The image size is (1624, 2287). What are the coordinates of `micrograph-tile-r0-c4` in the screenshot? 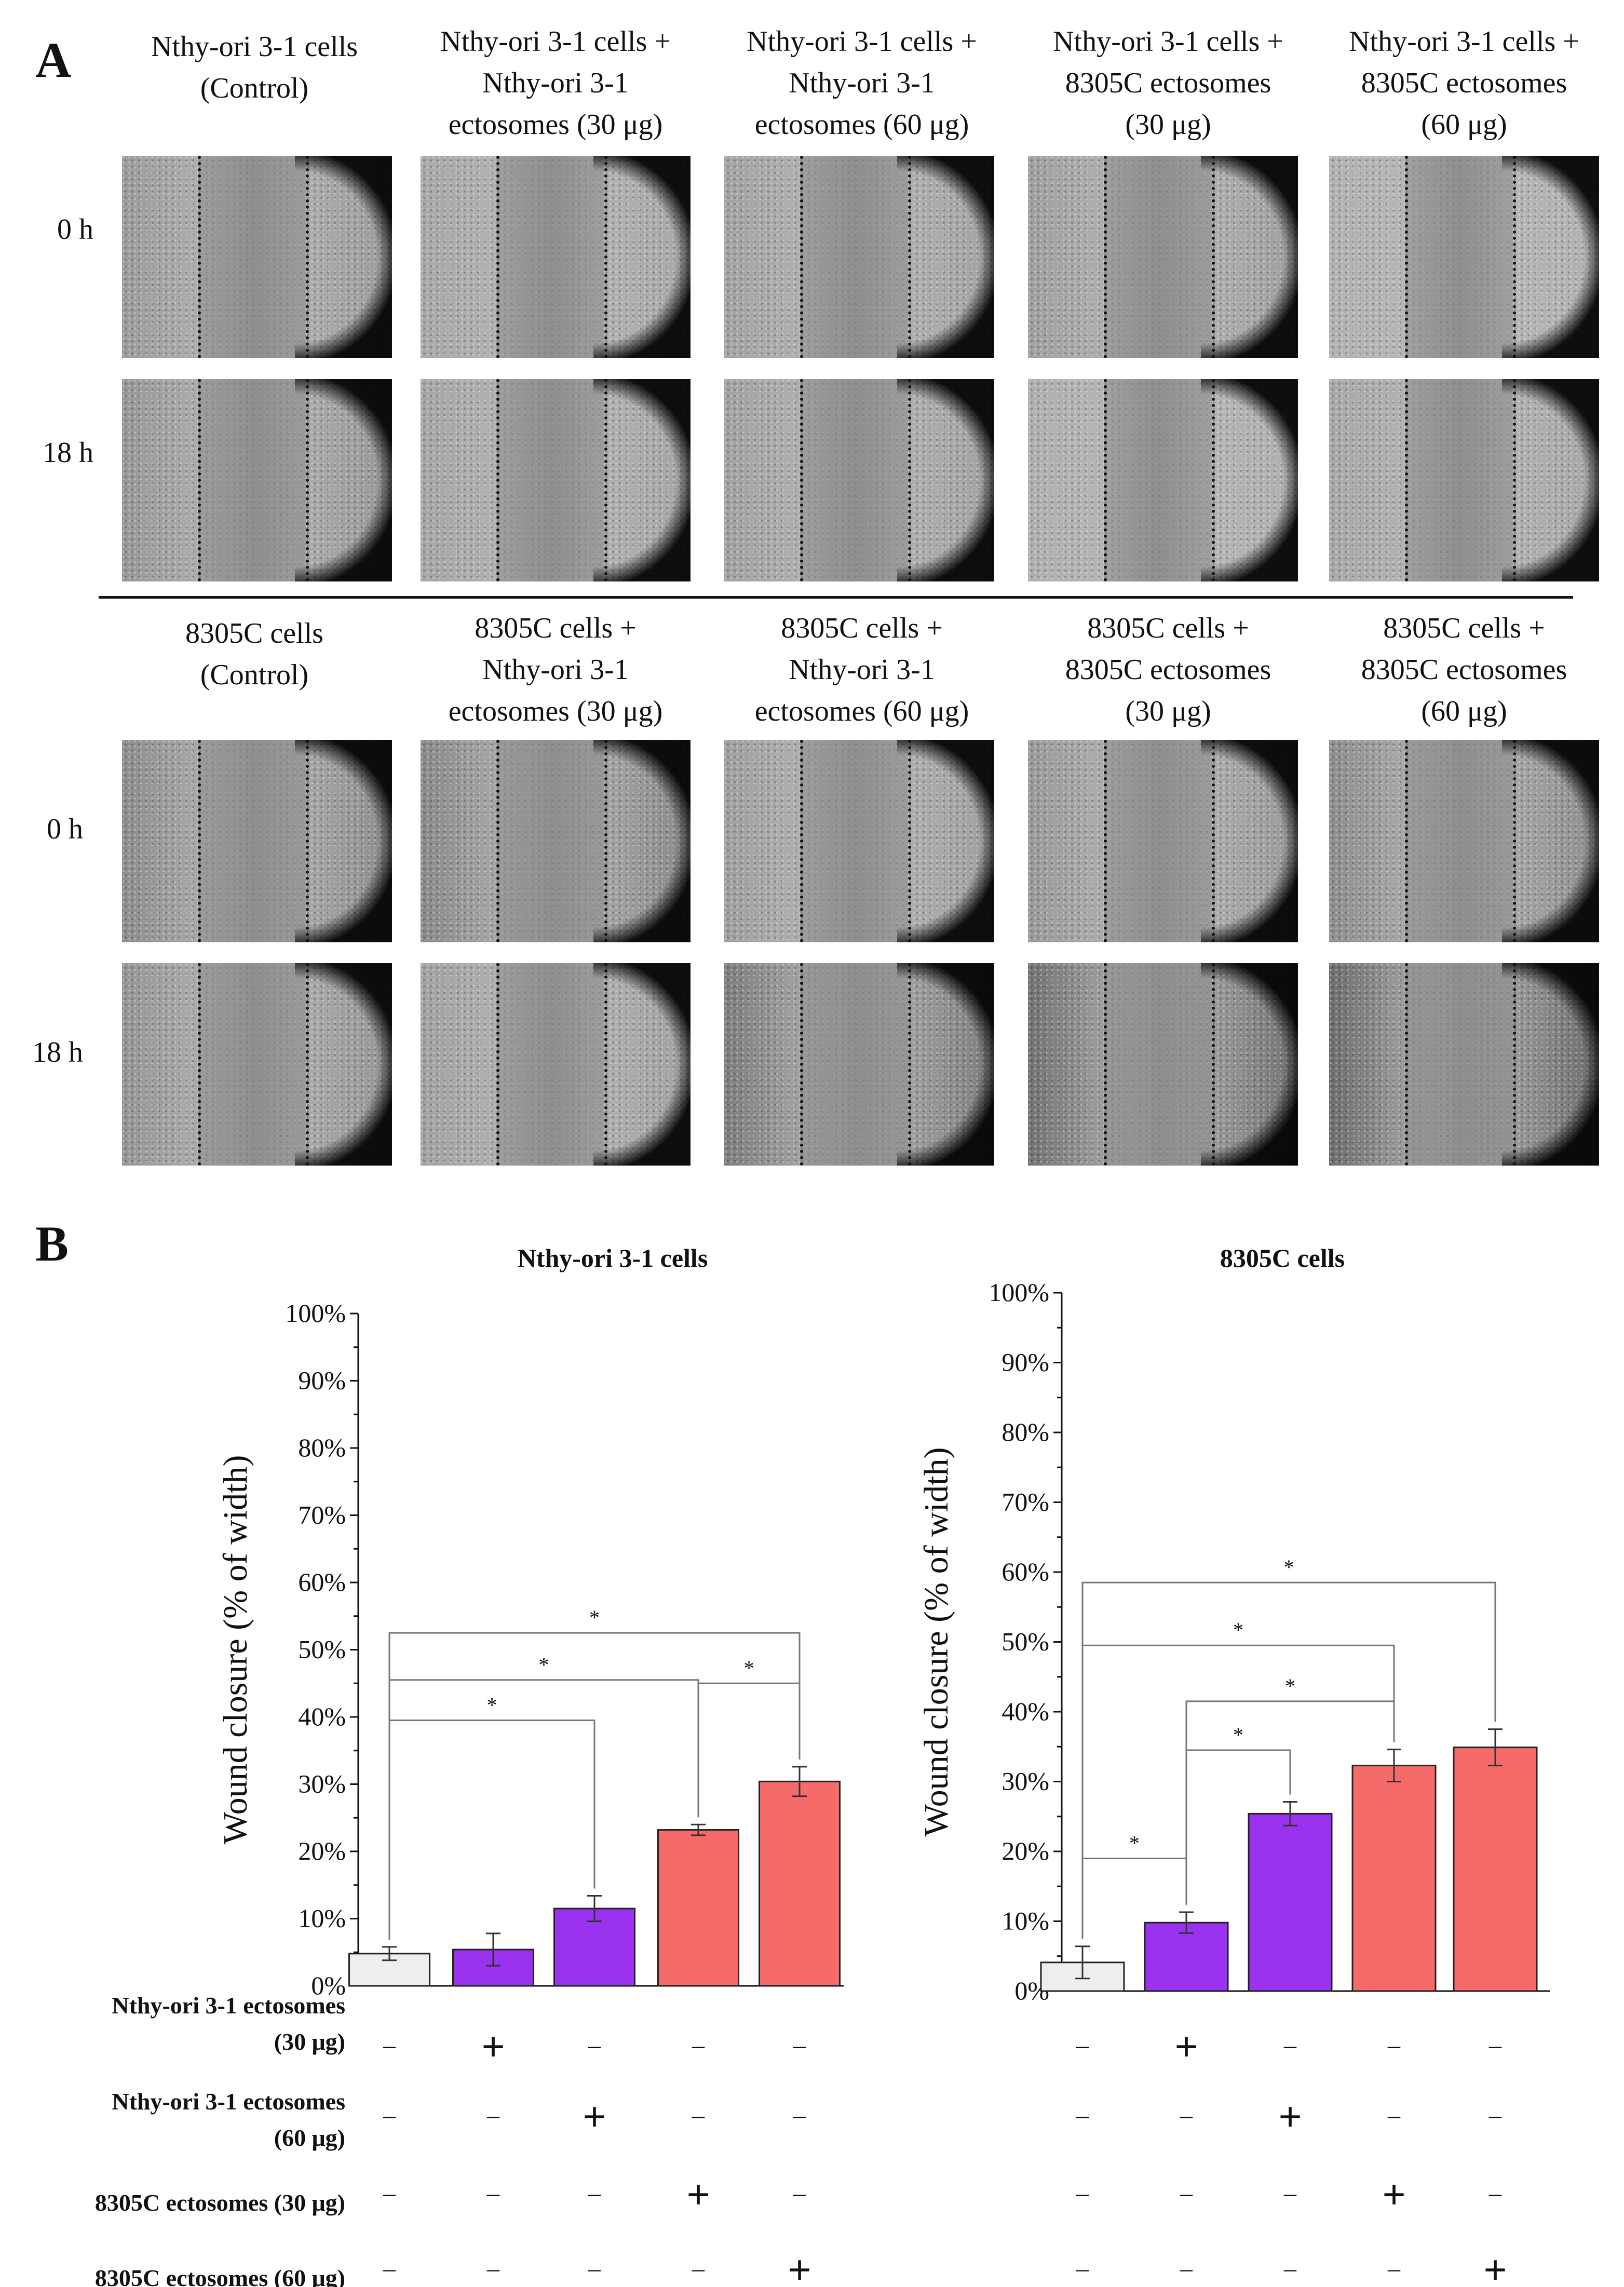 It's located at (1464, 257).